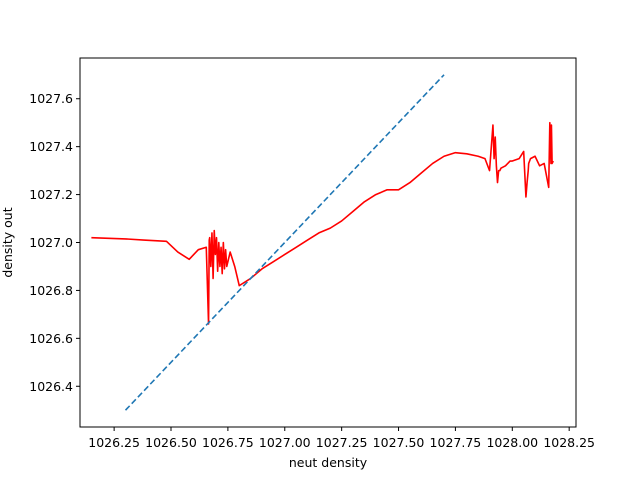  Describe the element at coordinates (399, 442) in the screenshot. I see `x-tick-label: 1027.50` at that location.